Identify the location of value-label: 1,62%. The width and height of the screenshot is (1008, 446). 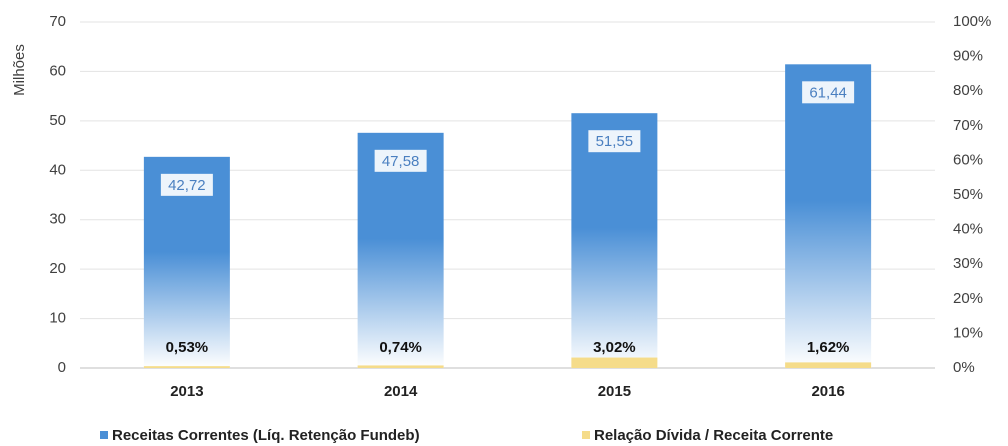
(828, 347).